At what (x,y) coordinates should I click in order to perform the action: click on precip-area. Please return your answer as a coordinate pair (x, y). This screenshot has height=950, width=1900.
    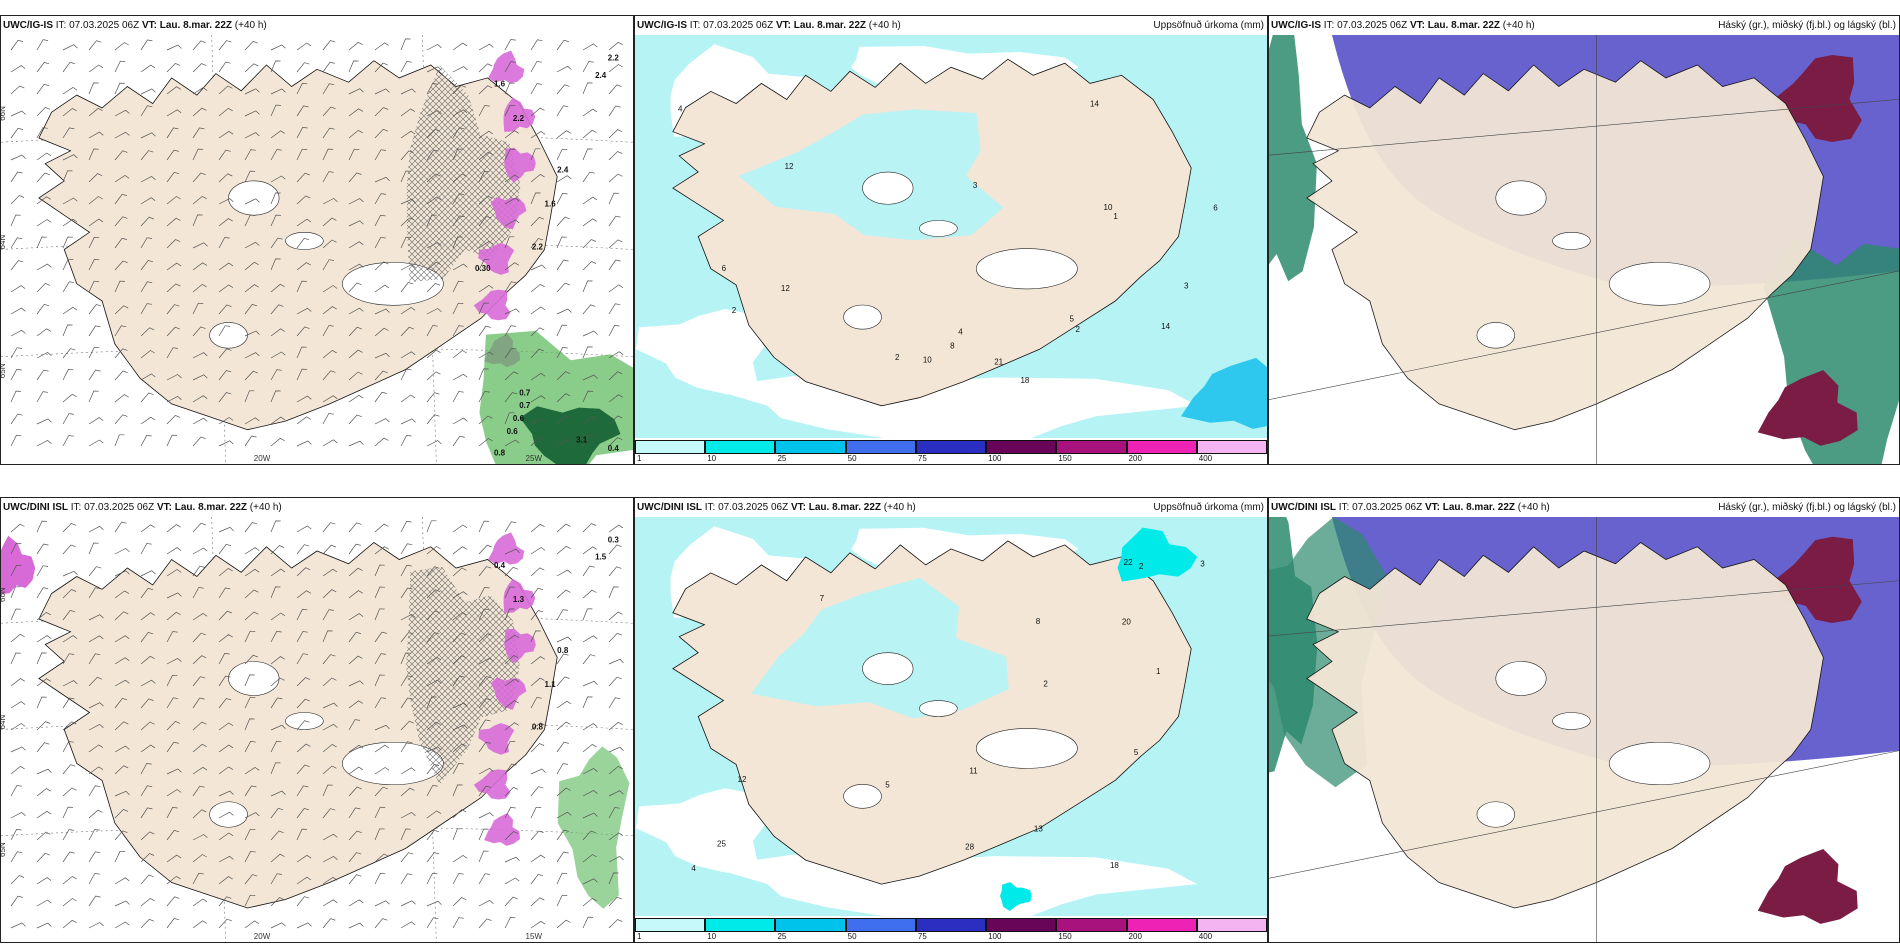
    Looking at the image, I should click on (871, 175).